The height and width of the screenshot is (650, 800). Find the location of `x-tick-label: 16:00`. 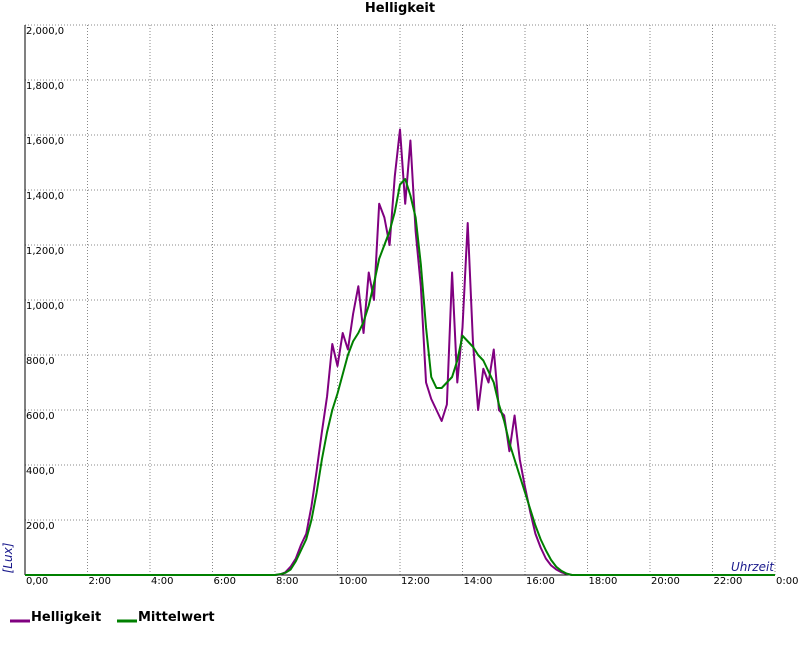

x-tick-label: 16:00 is located at coordinates (540, 581).